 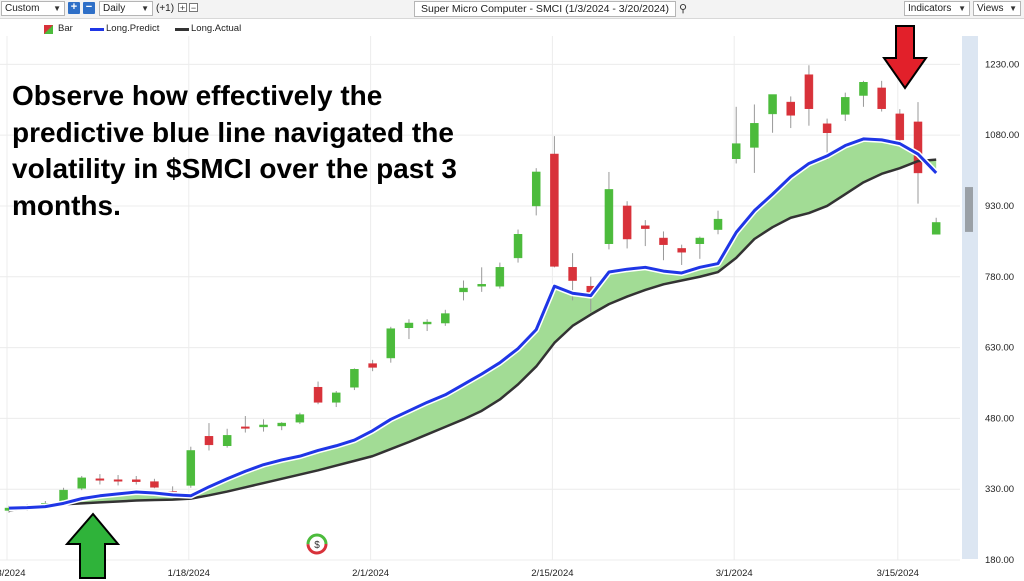 I want to click on x-tick-label: 3/15/2024, so click(x=898, y=573).